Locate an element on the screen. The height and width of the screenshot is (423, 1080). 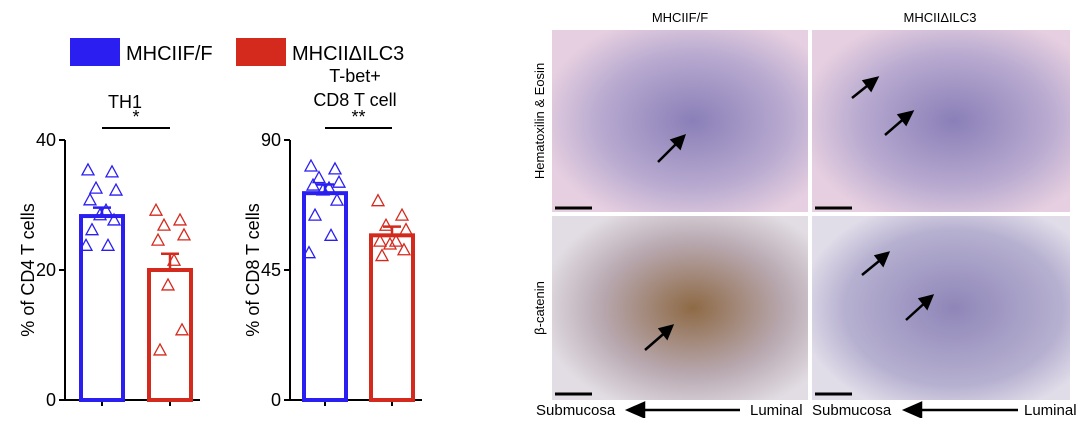
row-label: Hematoxilin & Eosin is located at coordinates (539, 121).